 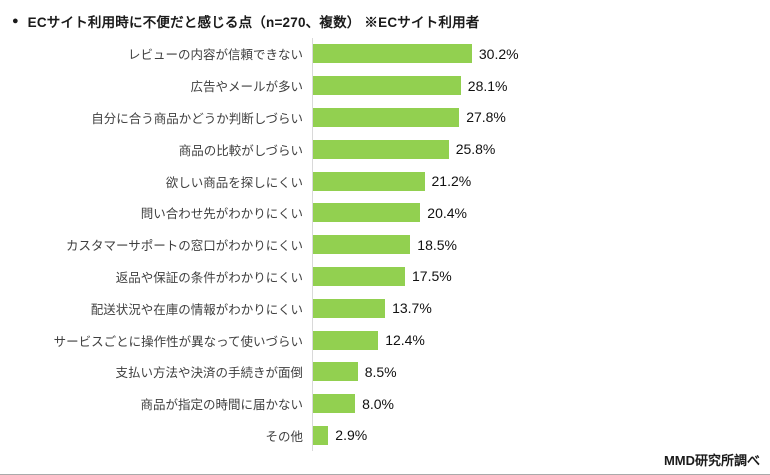 What do you see at coordinates (498, 53) in the screenshot?
I see `value-label: 30.2%` at bounding box center [498, 53].